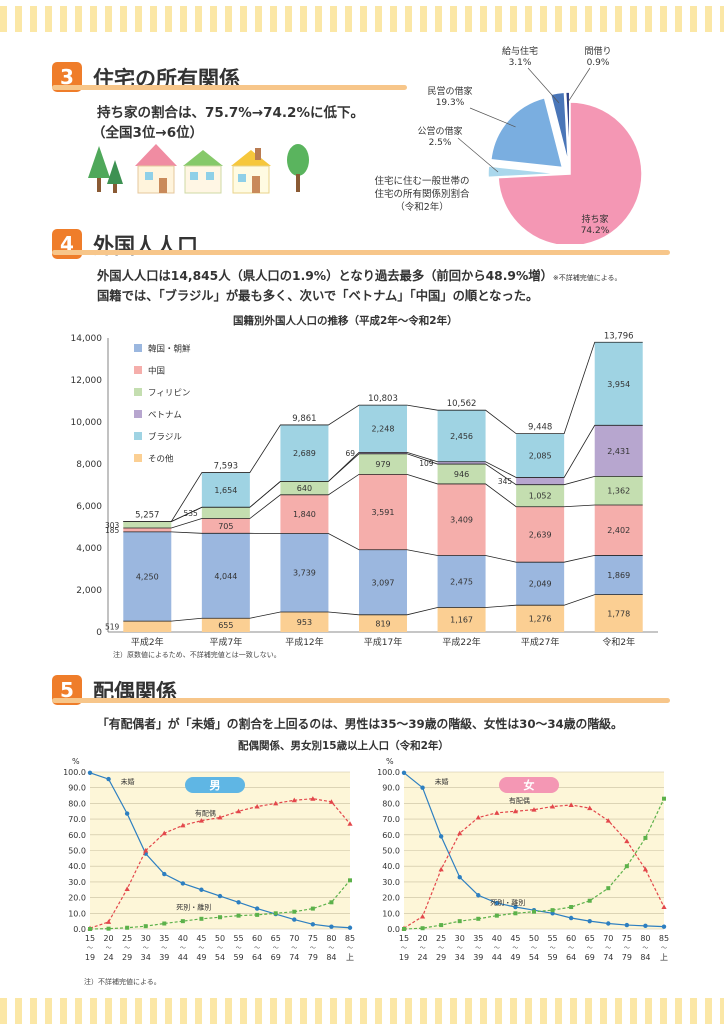  I want to click on x-tick-label-bottom: 79, so click(313, 957).